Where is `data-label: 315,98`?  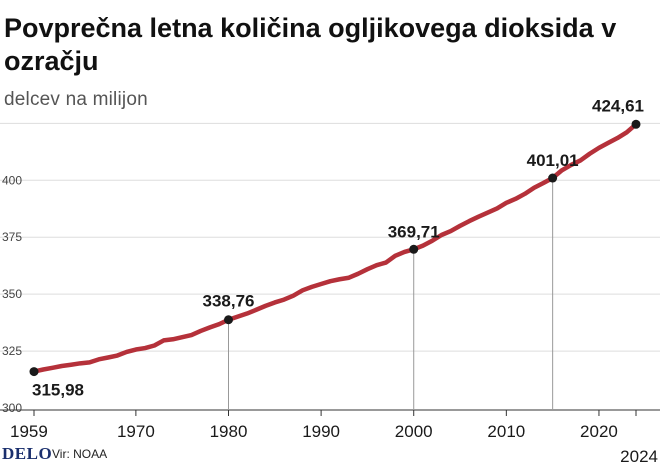 data-label: 315,98 is located at coordinates (58, 390).